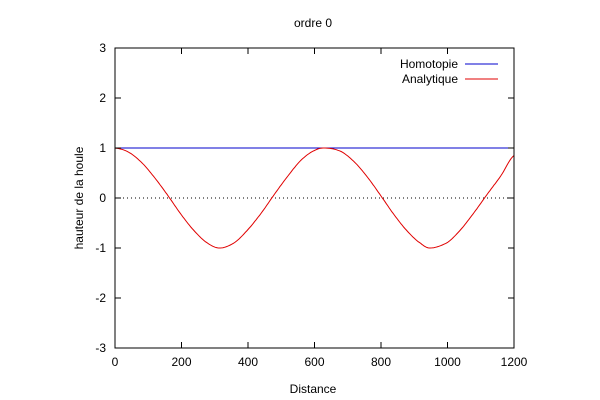 This screenshot has width=600, height=400. Describe the element at coordinates (314, 362) in the screenshot. I see `x-tick-label: 600` at that location.